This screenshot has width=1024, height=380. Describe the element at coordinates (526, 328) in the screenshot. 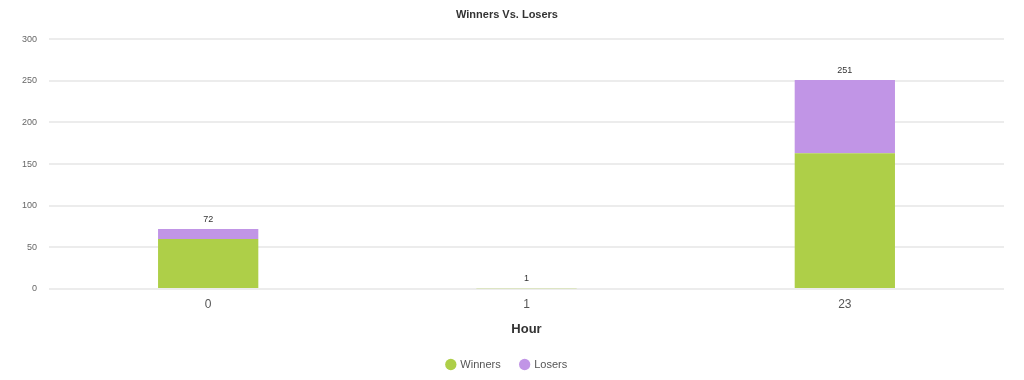

I see `x-axis-title: Hour` at that location.